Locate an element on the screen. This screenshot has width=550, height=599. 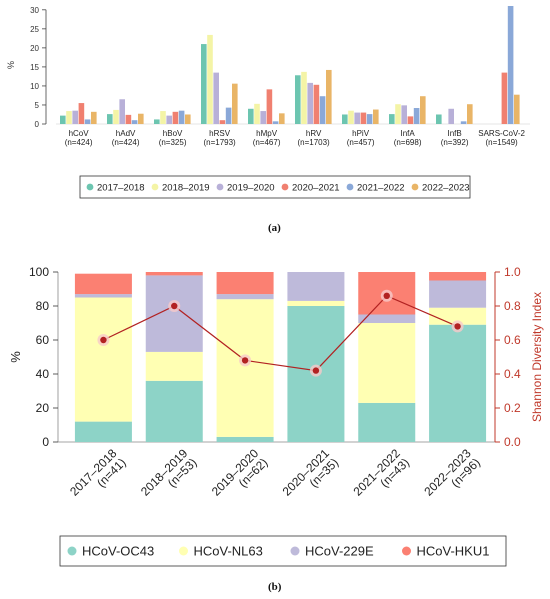
x-tick-label: hBoV (n=325) is located at coordinates (173, 138).